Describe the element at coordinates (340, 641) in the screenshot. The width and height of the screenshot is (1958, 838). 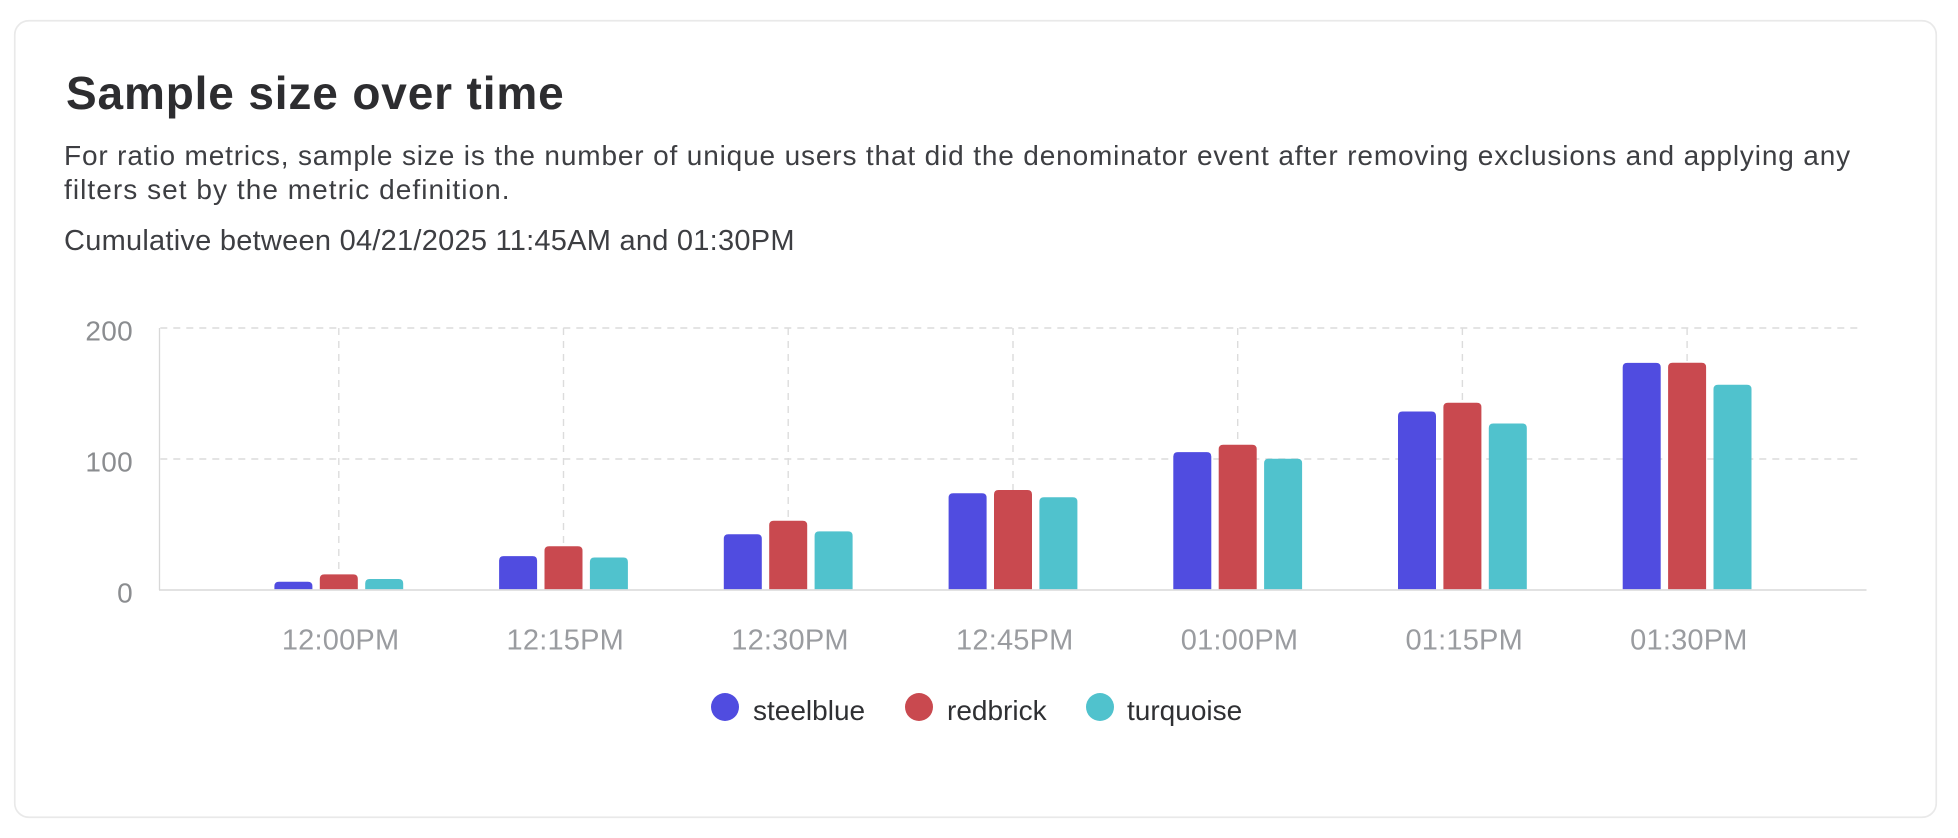
I see `svg-text: 12:00PM` at that location.